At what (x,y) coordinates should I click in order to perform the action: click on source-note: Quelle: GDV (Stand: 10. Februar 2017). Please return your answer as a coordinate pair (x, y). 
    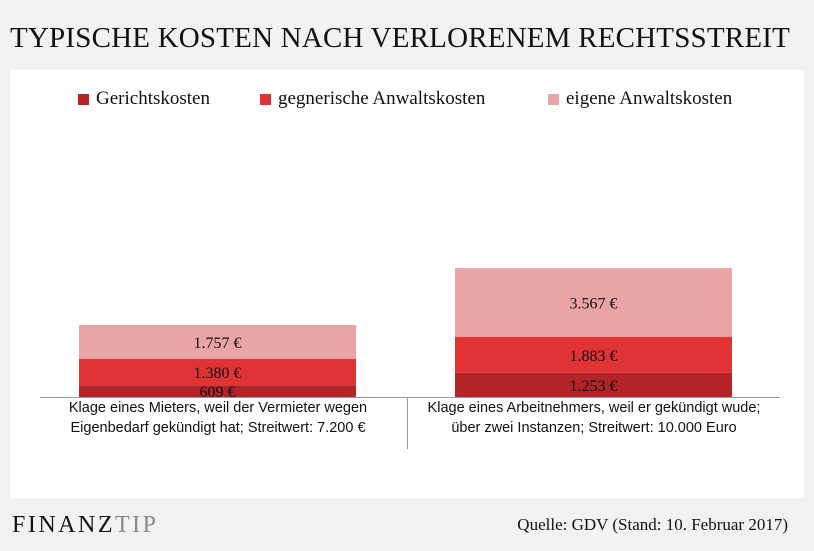
    Looking at the image, I should click on (652, 524).